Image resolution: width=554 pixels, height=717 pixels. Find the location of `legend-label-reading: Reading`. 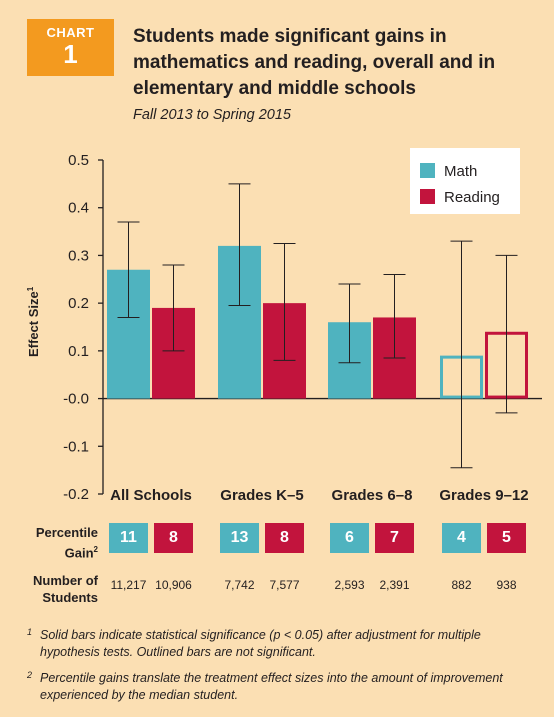

legend-label-reading: Reading is located at coordinates (472, 197).